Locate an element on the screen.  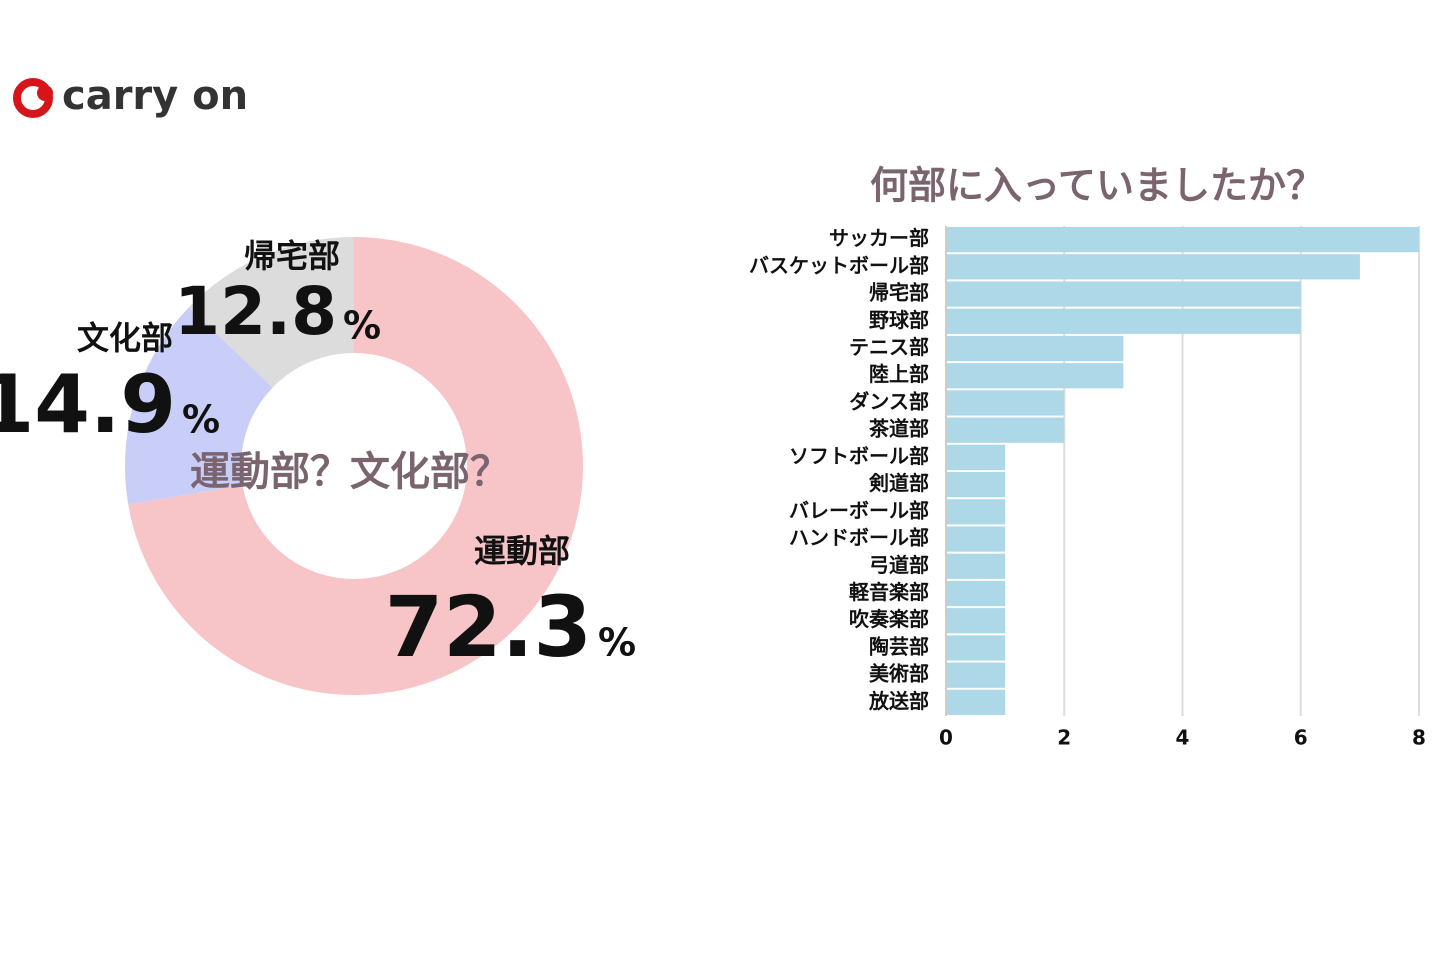
y-tick-label: 陶芸部 is located at coordinates (899, 646).